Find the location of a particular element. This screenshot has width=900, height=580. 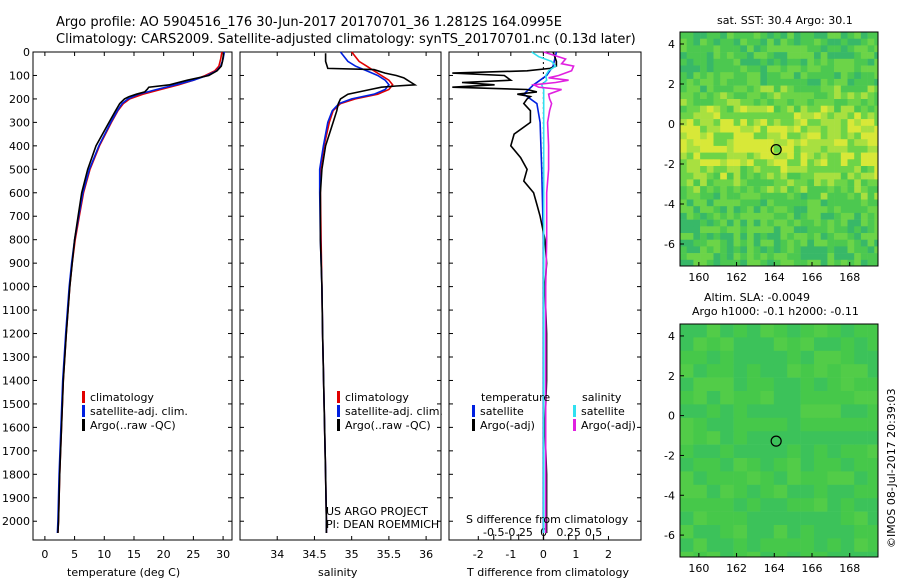

diff-legend-swatch is located at coordinates (473, 425).